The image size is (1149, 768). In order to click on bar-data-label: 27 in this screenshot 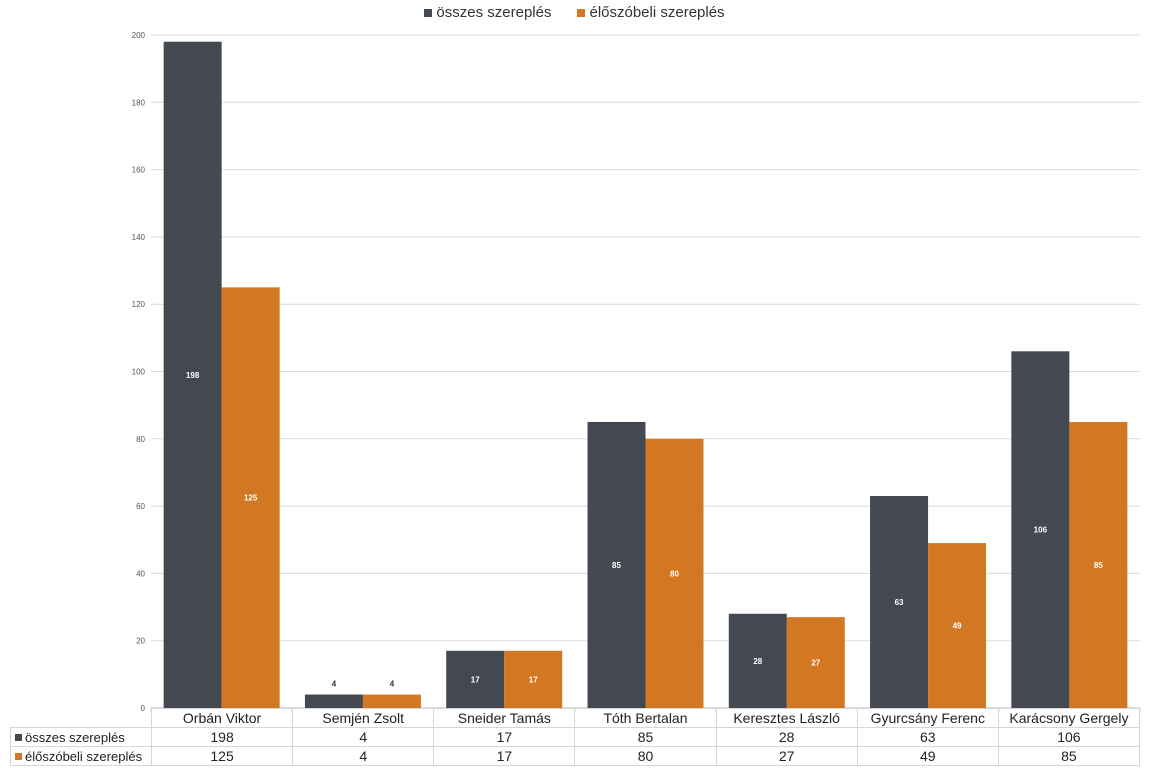, I will do `click(815, 663)`.